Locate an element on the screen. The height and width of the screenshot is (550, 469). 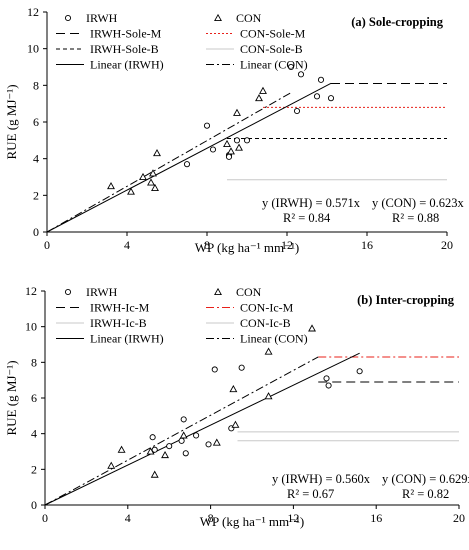
y-axis-label: RUE (g MJ⁻¹) is located at coordinates (11, 397).